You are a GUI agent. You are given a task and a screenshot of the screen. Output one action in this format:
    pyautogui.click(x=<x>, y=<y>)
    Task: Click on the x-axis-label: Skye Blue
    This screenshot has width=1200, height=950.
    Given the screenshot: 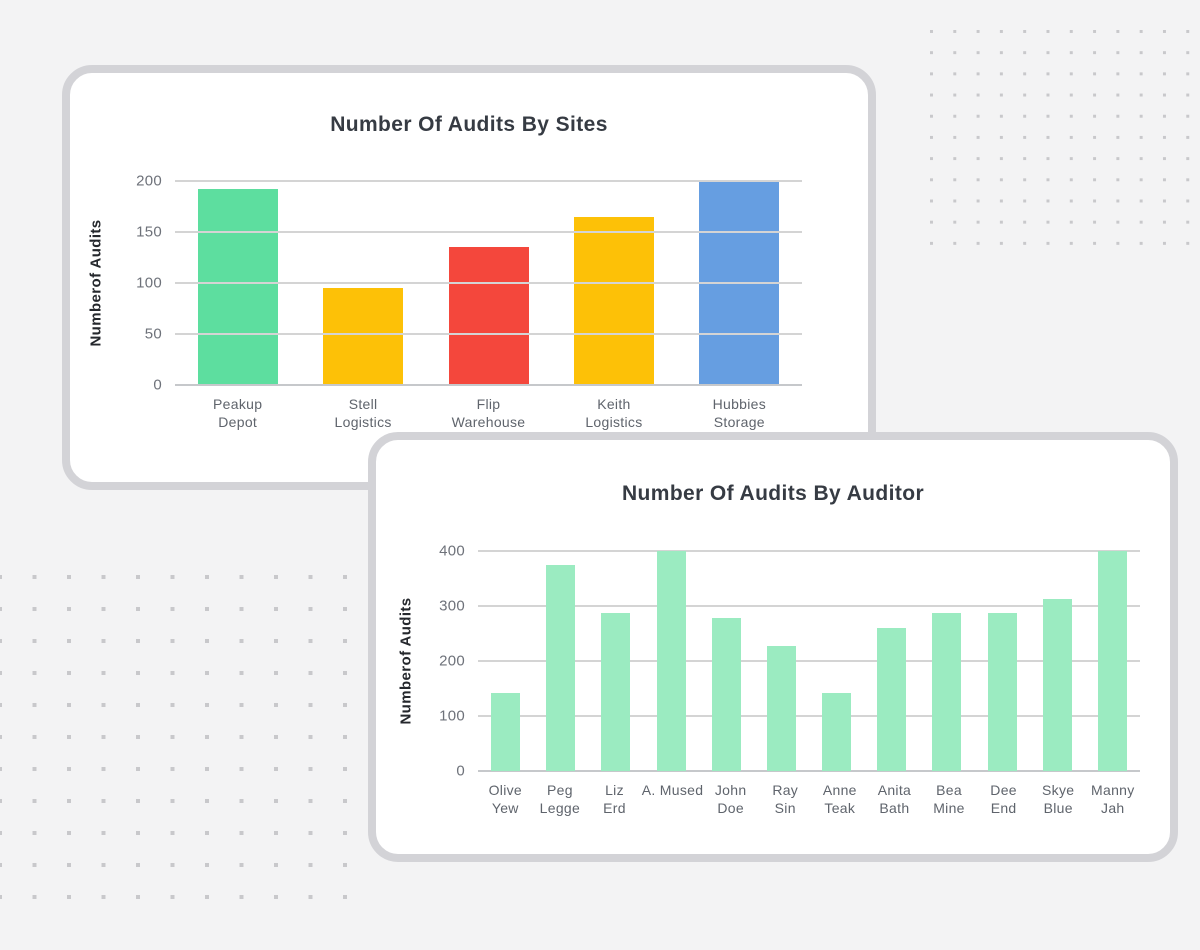 What is the action you would take?
    pyautogui.click(x=1058, y=799)
    